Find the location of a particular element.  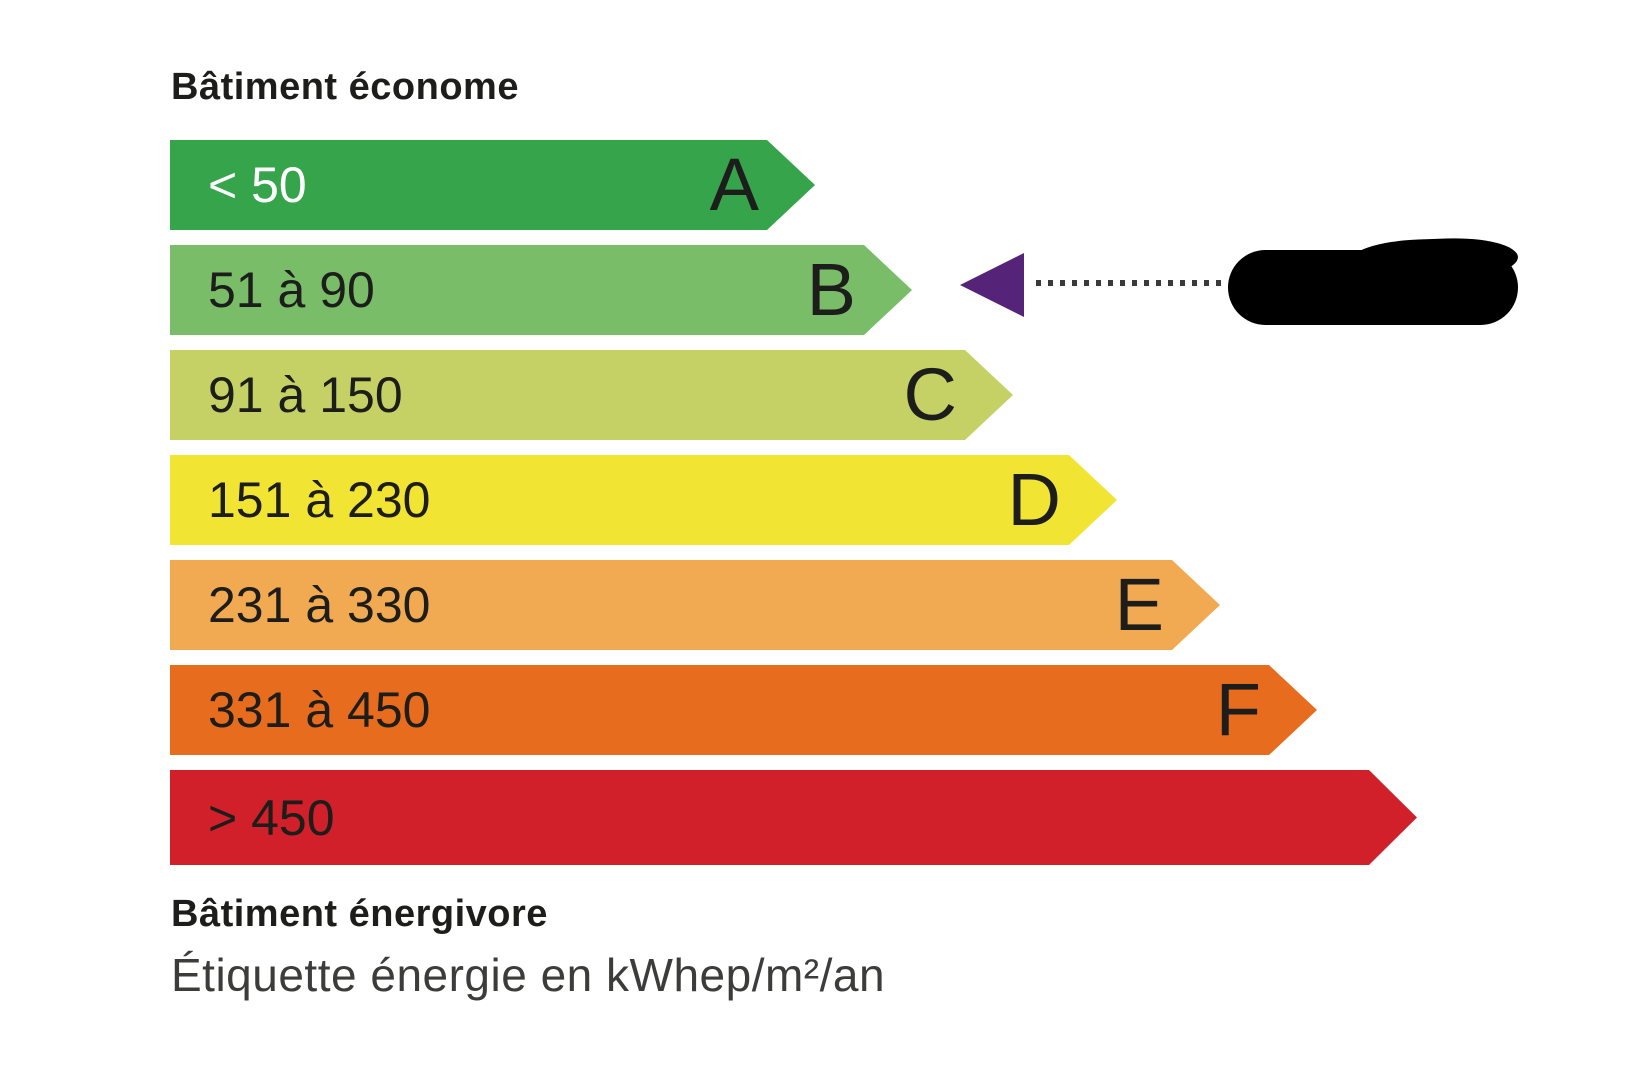

class-letter: C is located at coordinates (930, 394).